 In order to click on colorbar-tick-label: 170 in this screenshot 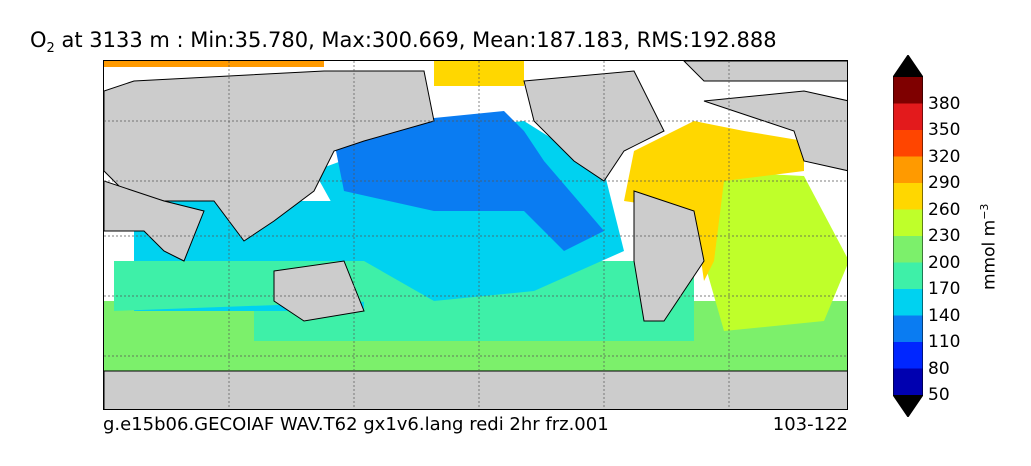, I will do `click(944, 289)`.